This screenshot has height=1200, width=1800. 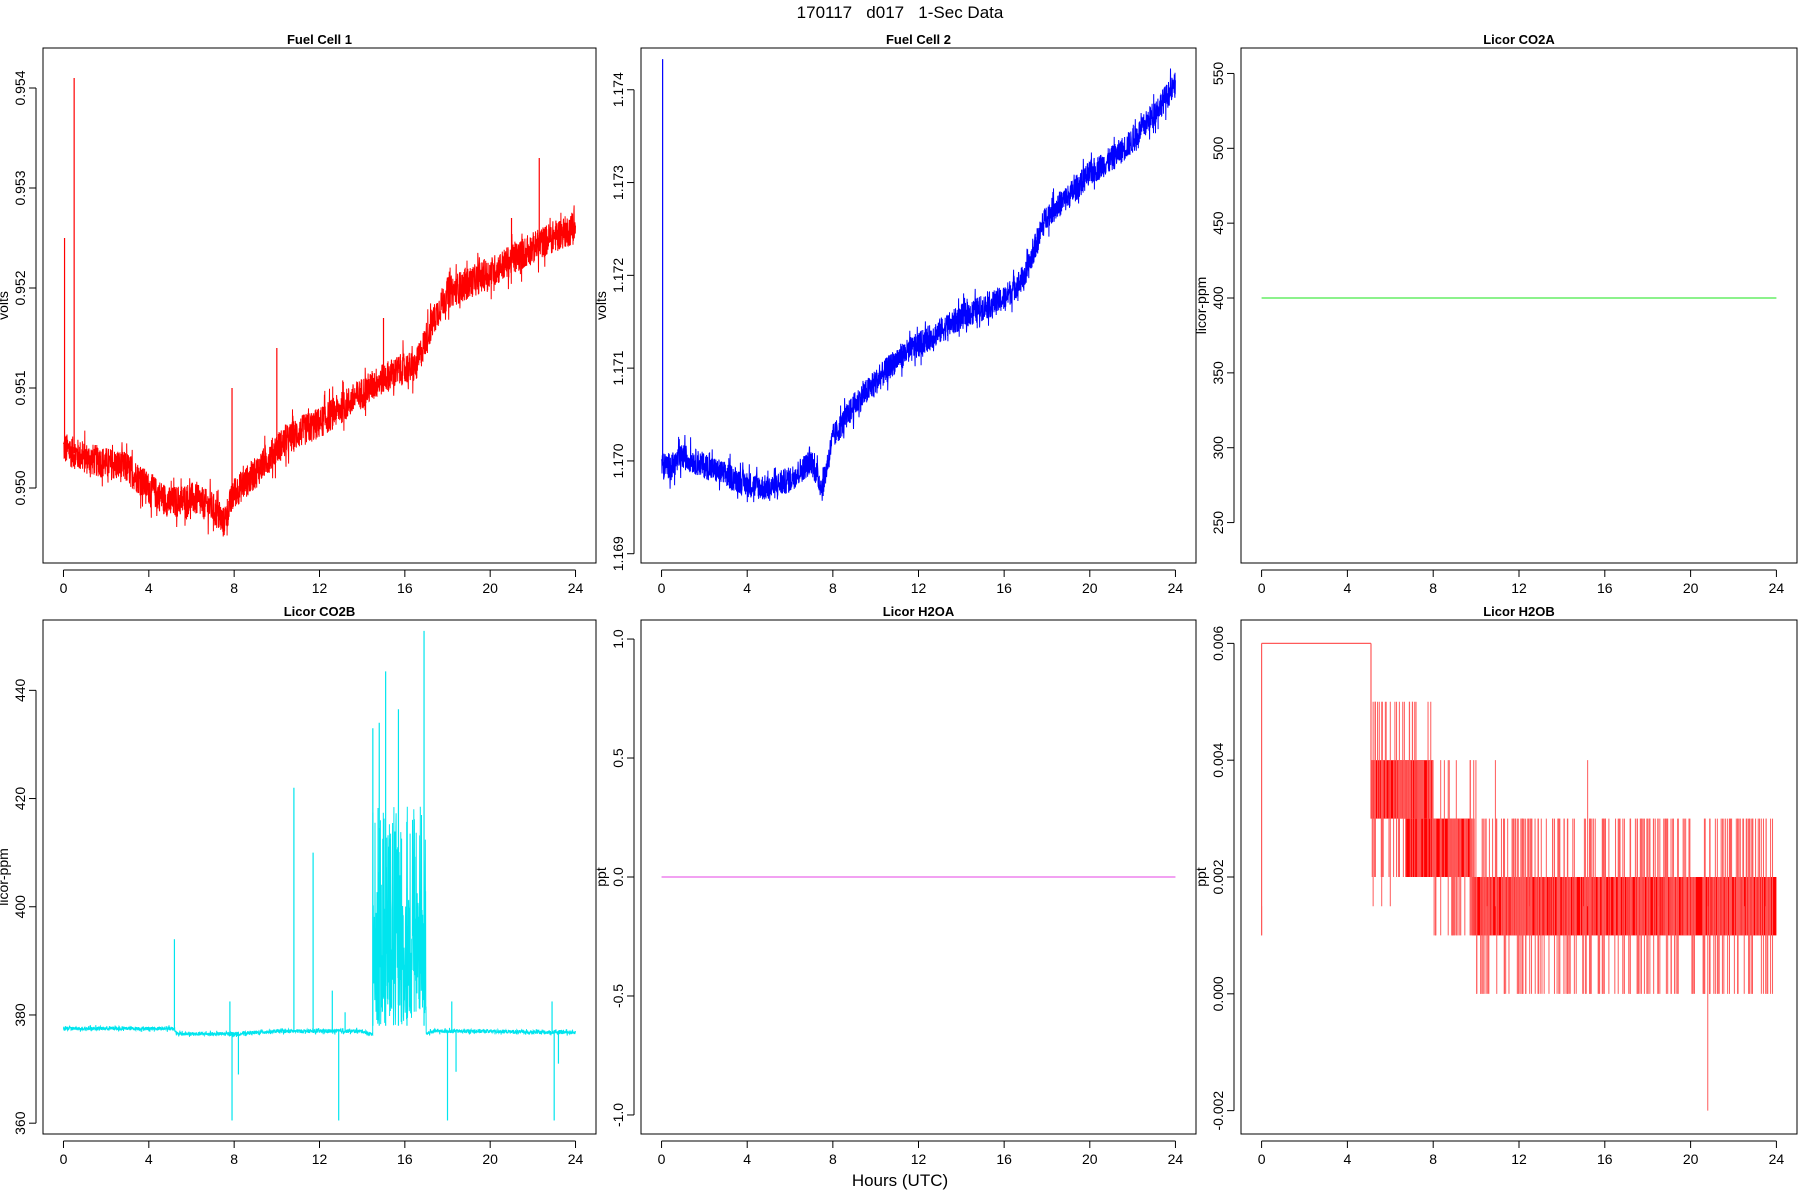 I want to click on y-tick-label: 0.953, so click(x=20, y=187).